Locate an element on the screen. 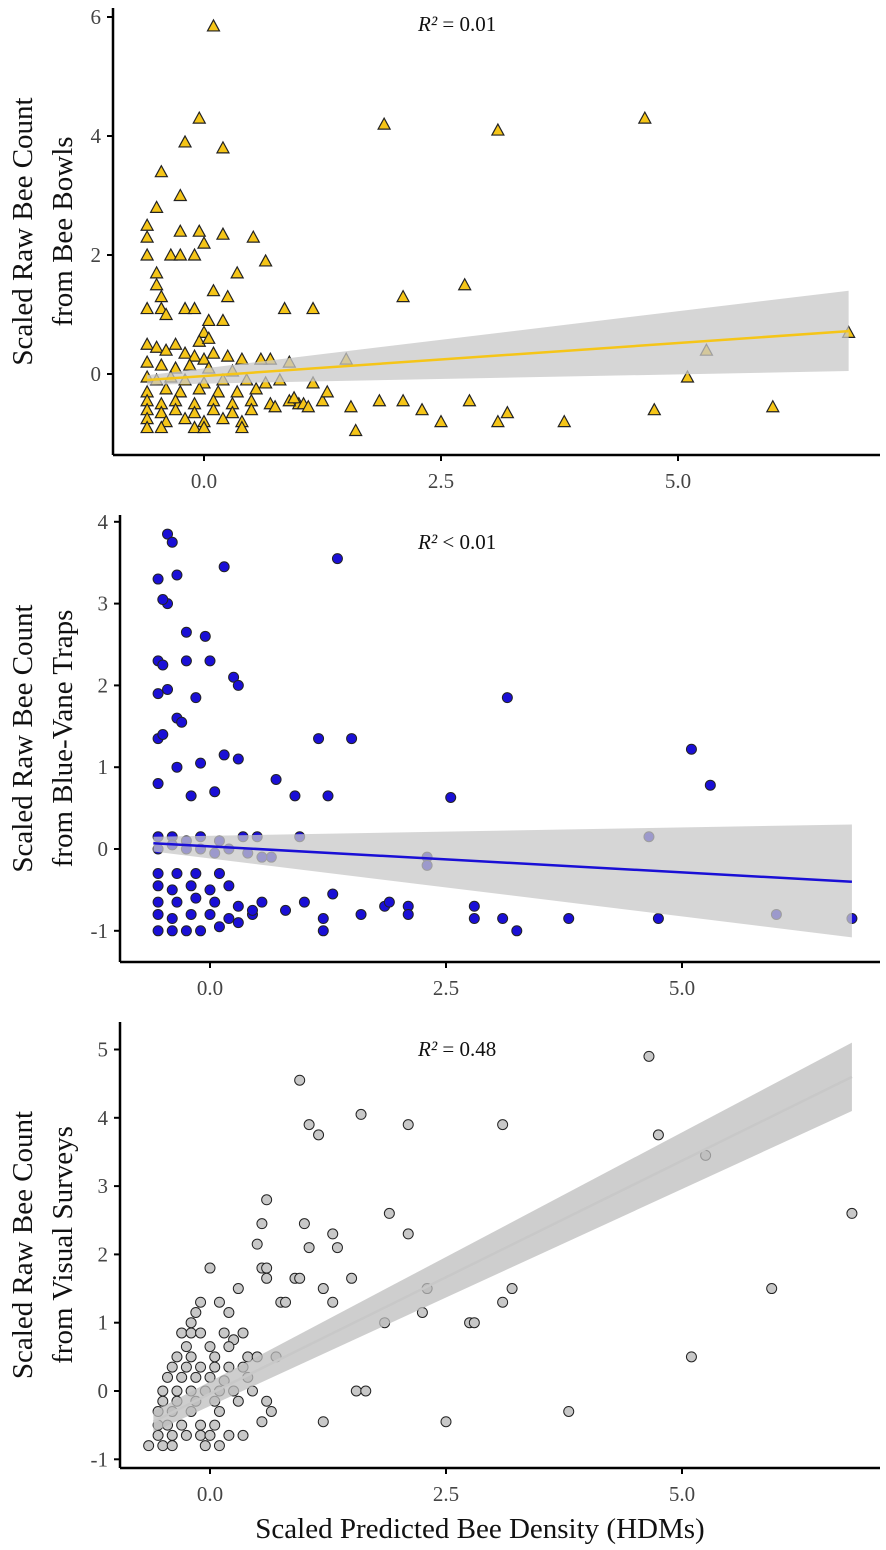  r-squared-value: = 0.48 is located at coordinates (466, 1049).